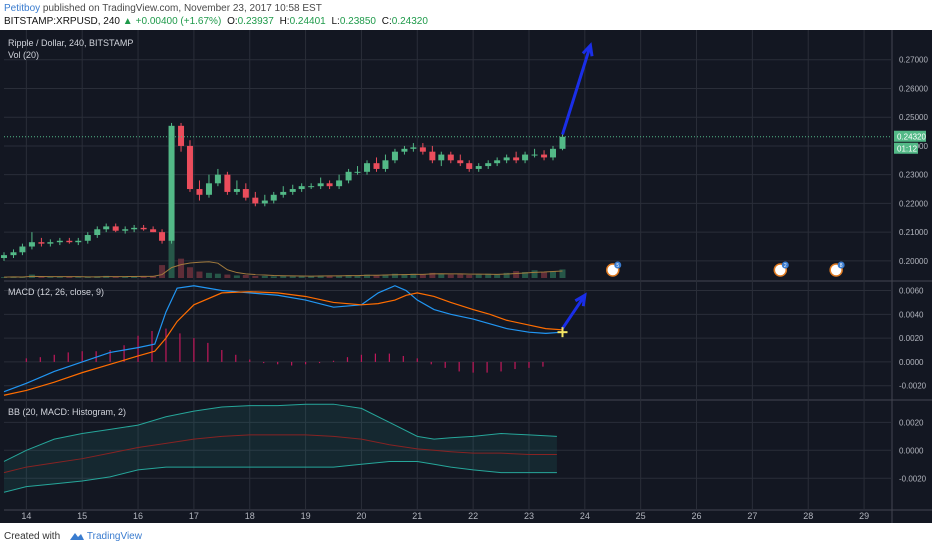  What do you see at coordinates (70, 43) in the screenshot?
I see `price-pane-title: Ripple / Dollar, 240, BITSTAMP` at bounding box center [70, 43].